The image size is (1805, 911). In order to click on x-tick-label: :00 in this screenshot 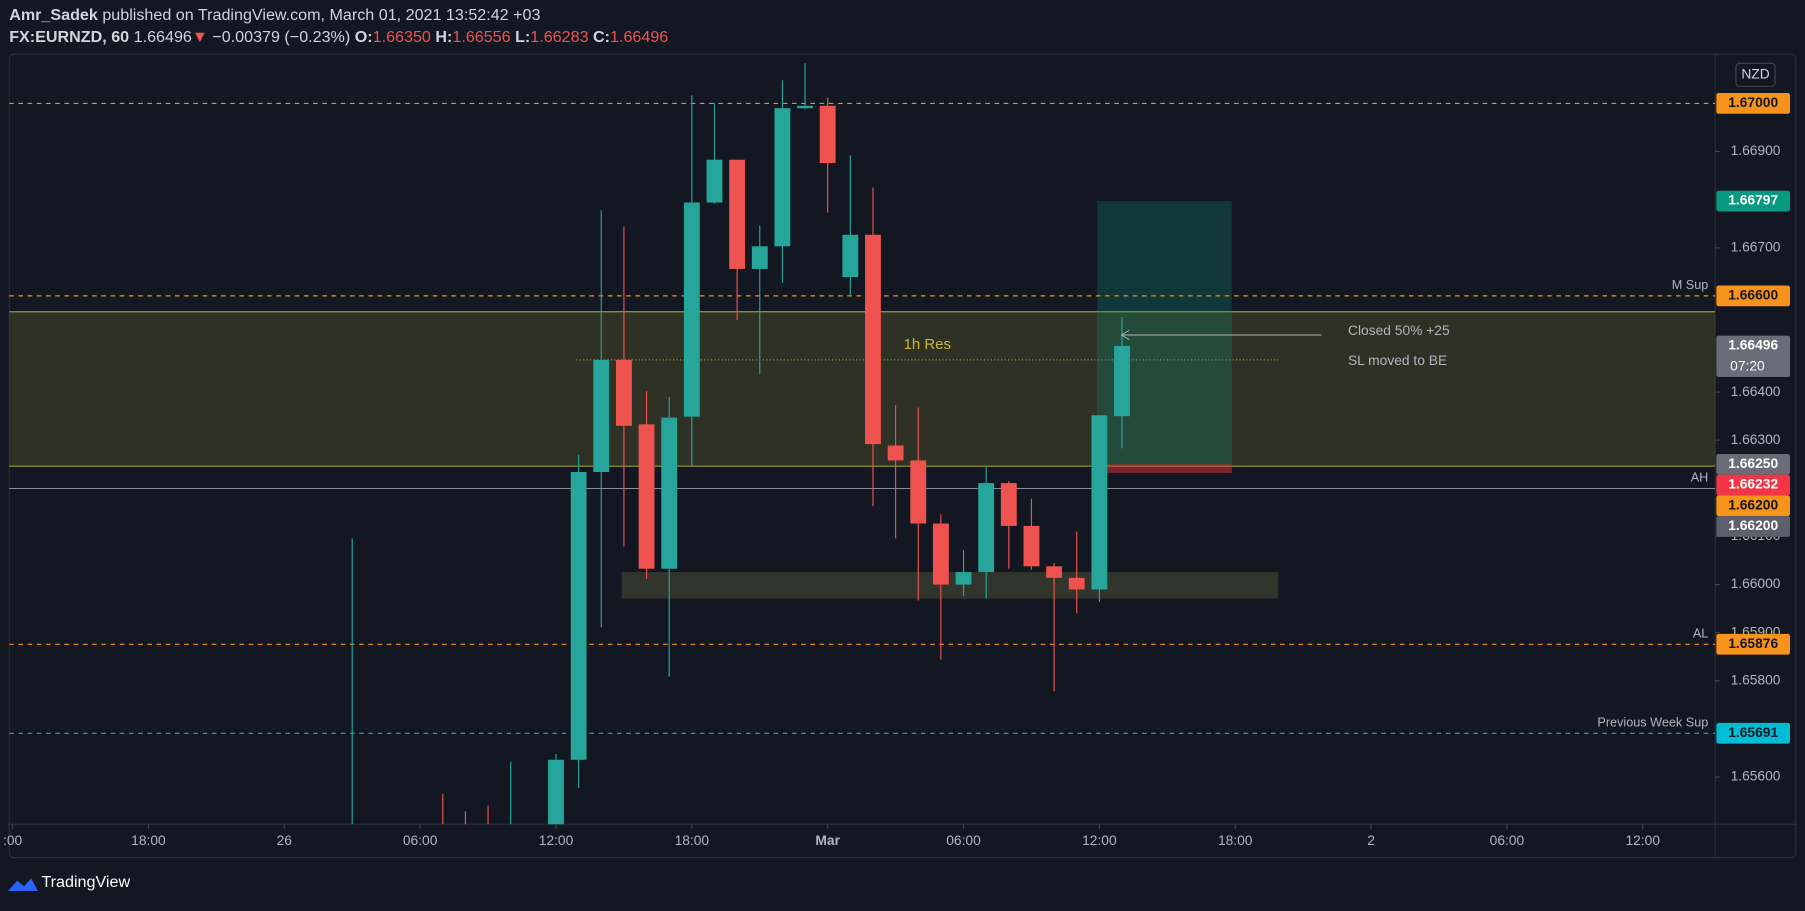, I will do `click(13, 840)`.